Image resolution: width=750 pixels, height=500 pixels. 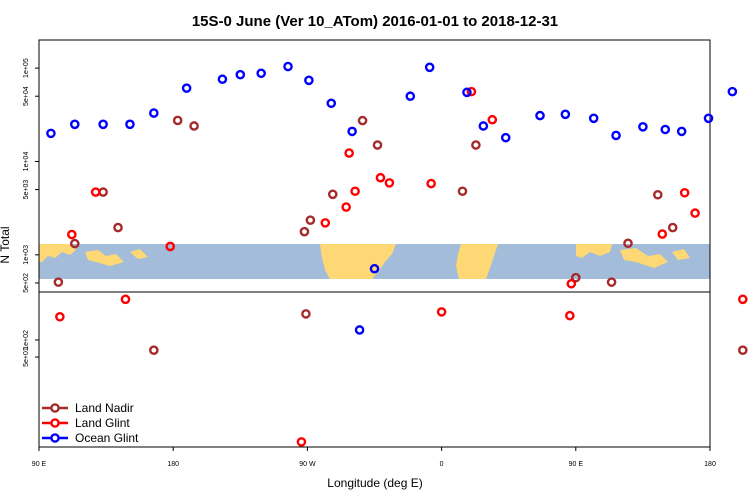 I want to click on y-axis-upper: 5e+02 1e+03 5e+03 1e+04 5e+04 1e+05, so click(x=31, y=175).